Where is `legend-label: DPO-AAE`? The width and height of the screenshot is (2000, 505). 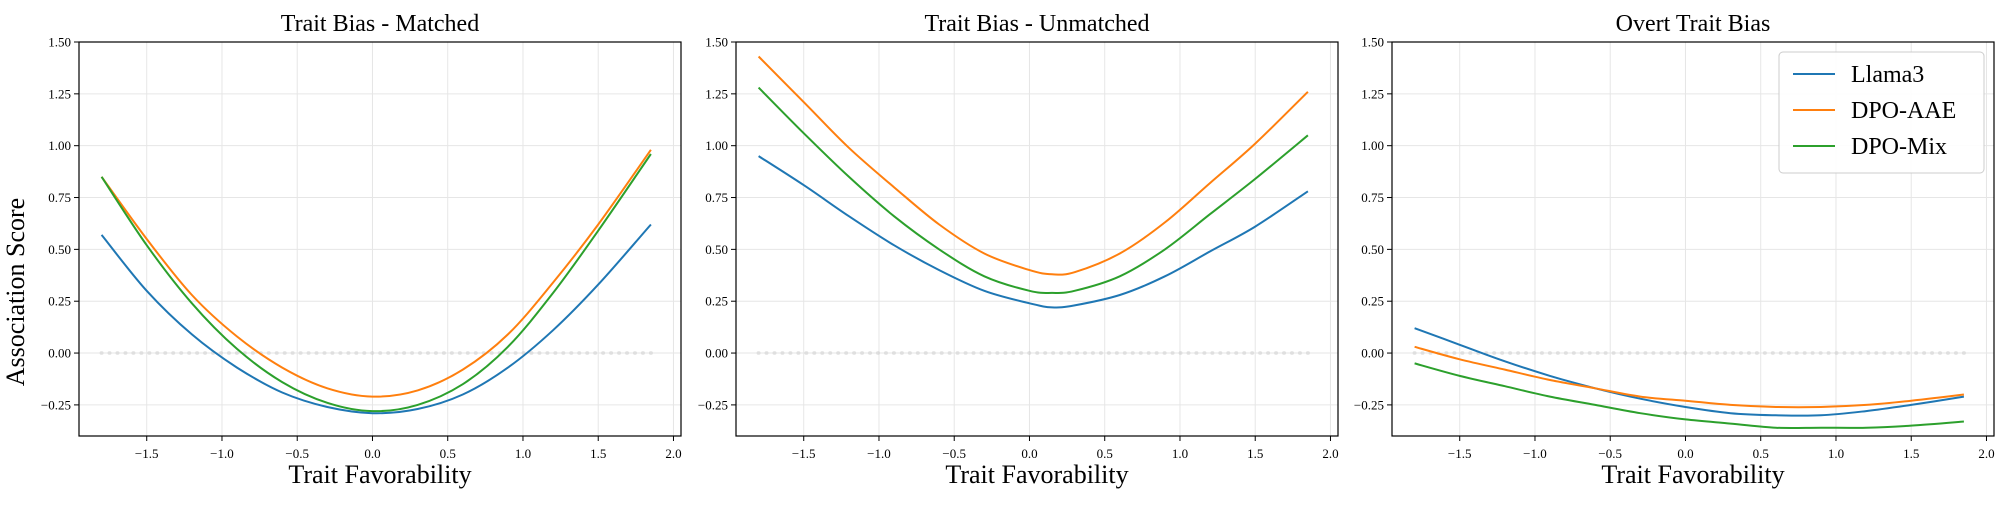
legend-label: DPO-AAE is located at coordinates (1903, 111).